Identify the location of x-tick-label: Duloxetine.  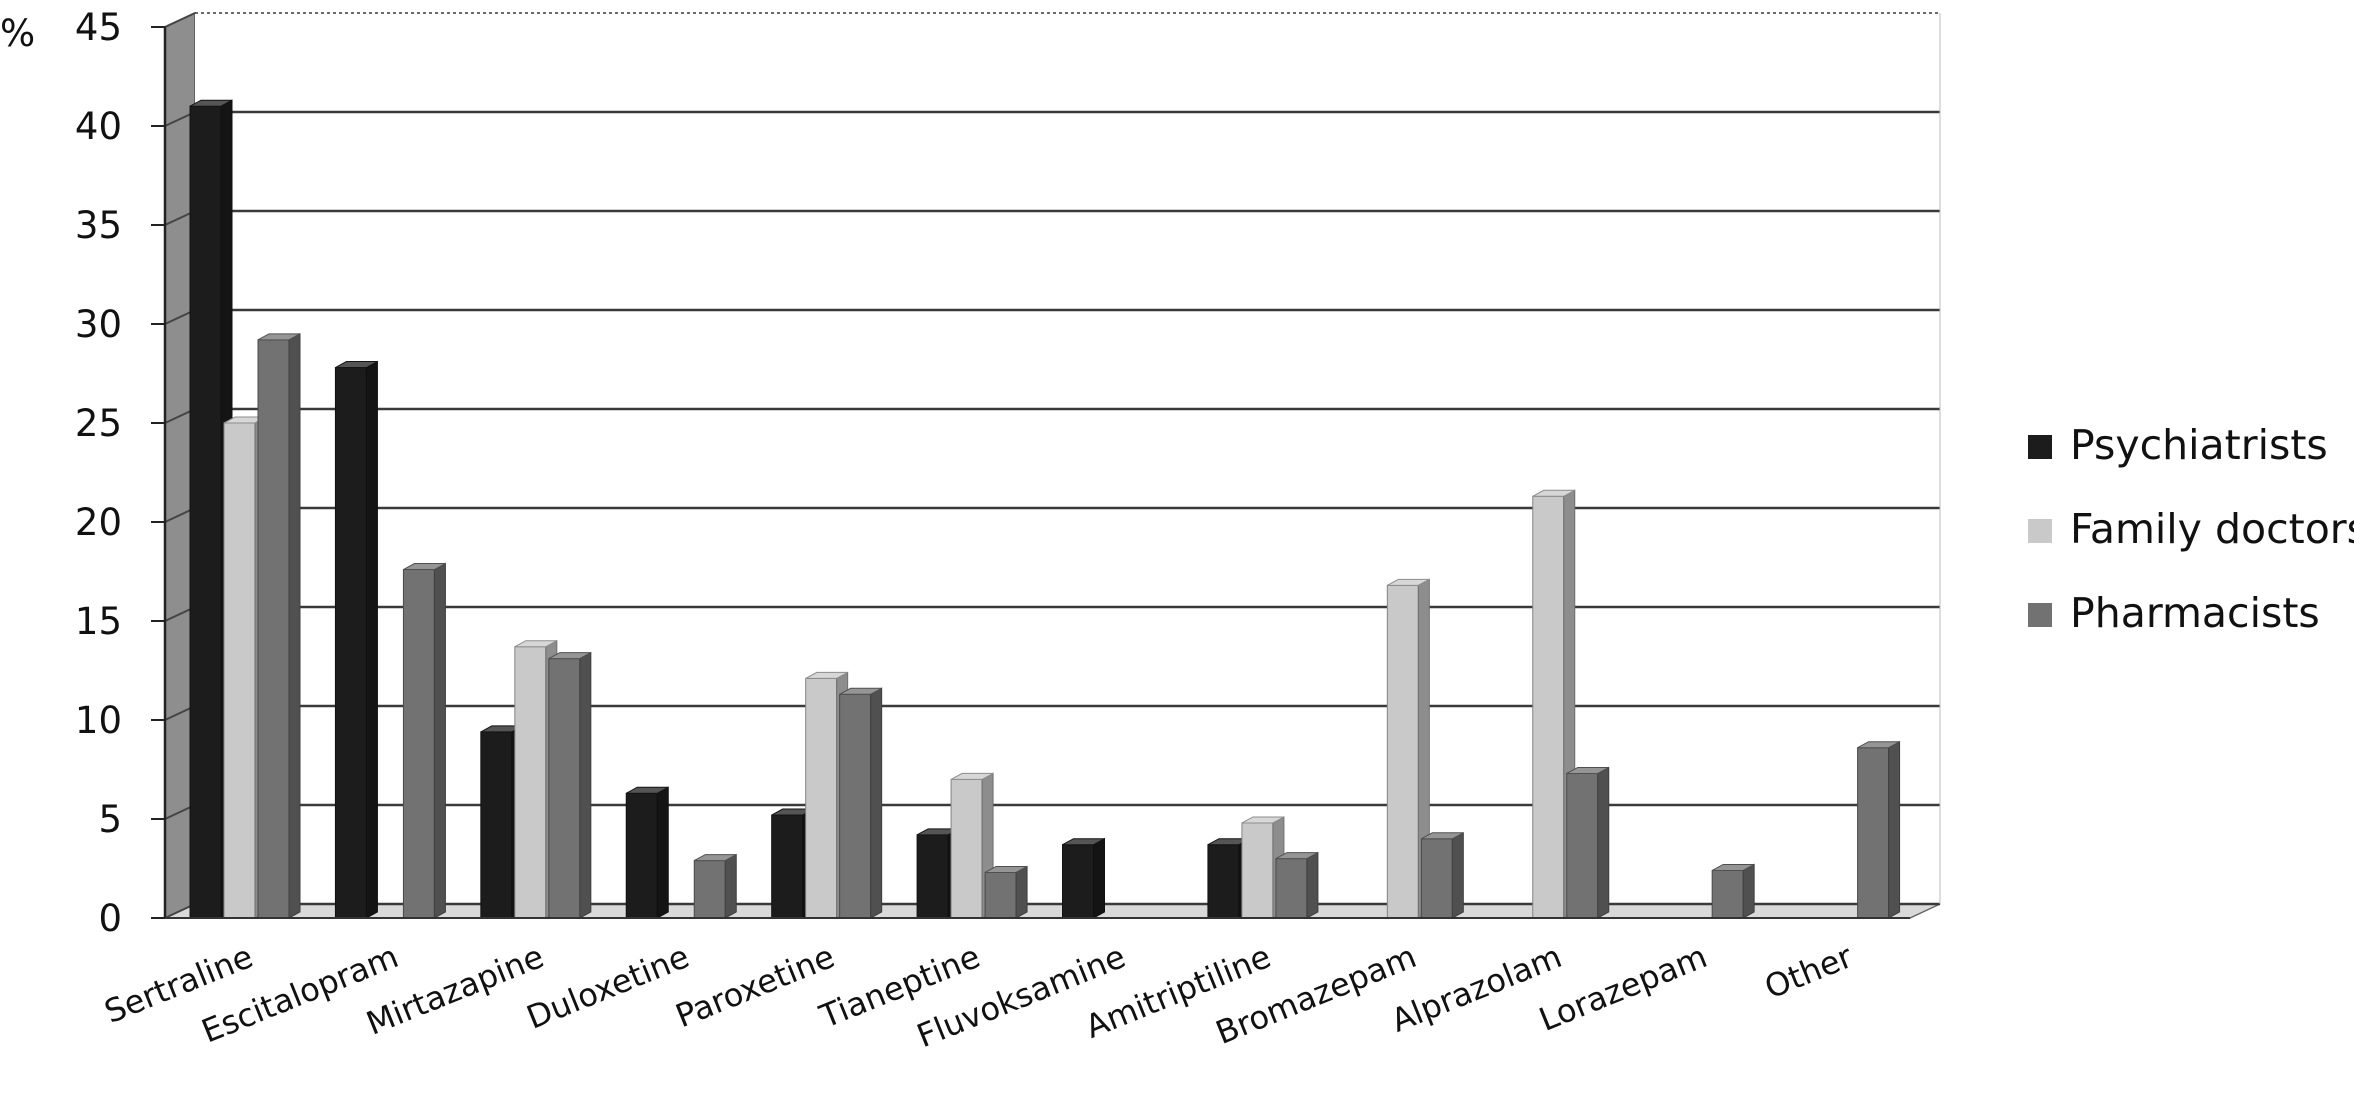
(607, 986).